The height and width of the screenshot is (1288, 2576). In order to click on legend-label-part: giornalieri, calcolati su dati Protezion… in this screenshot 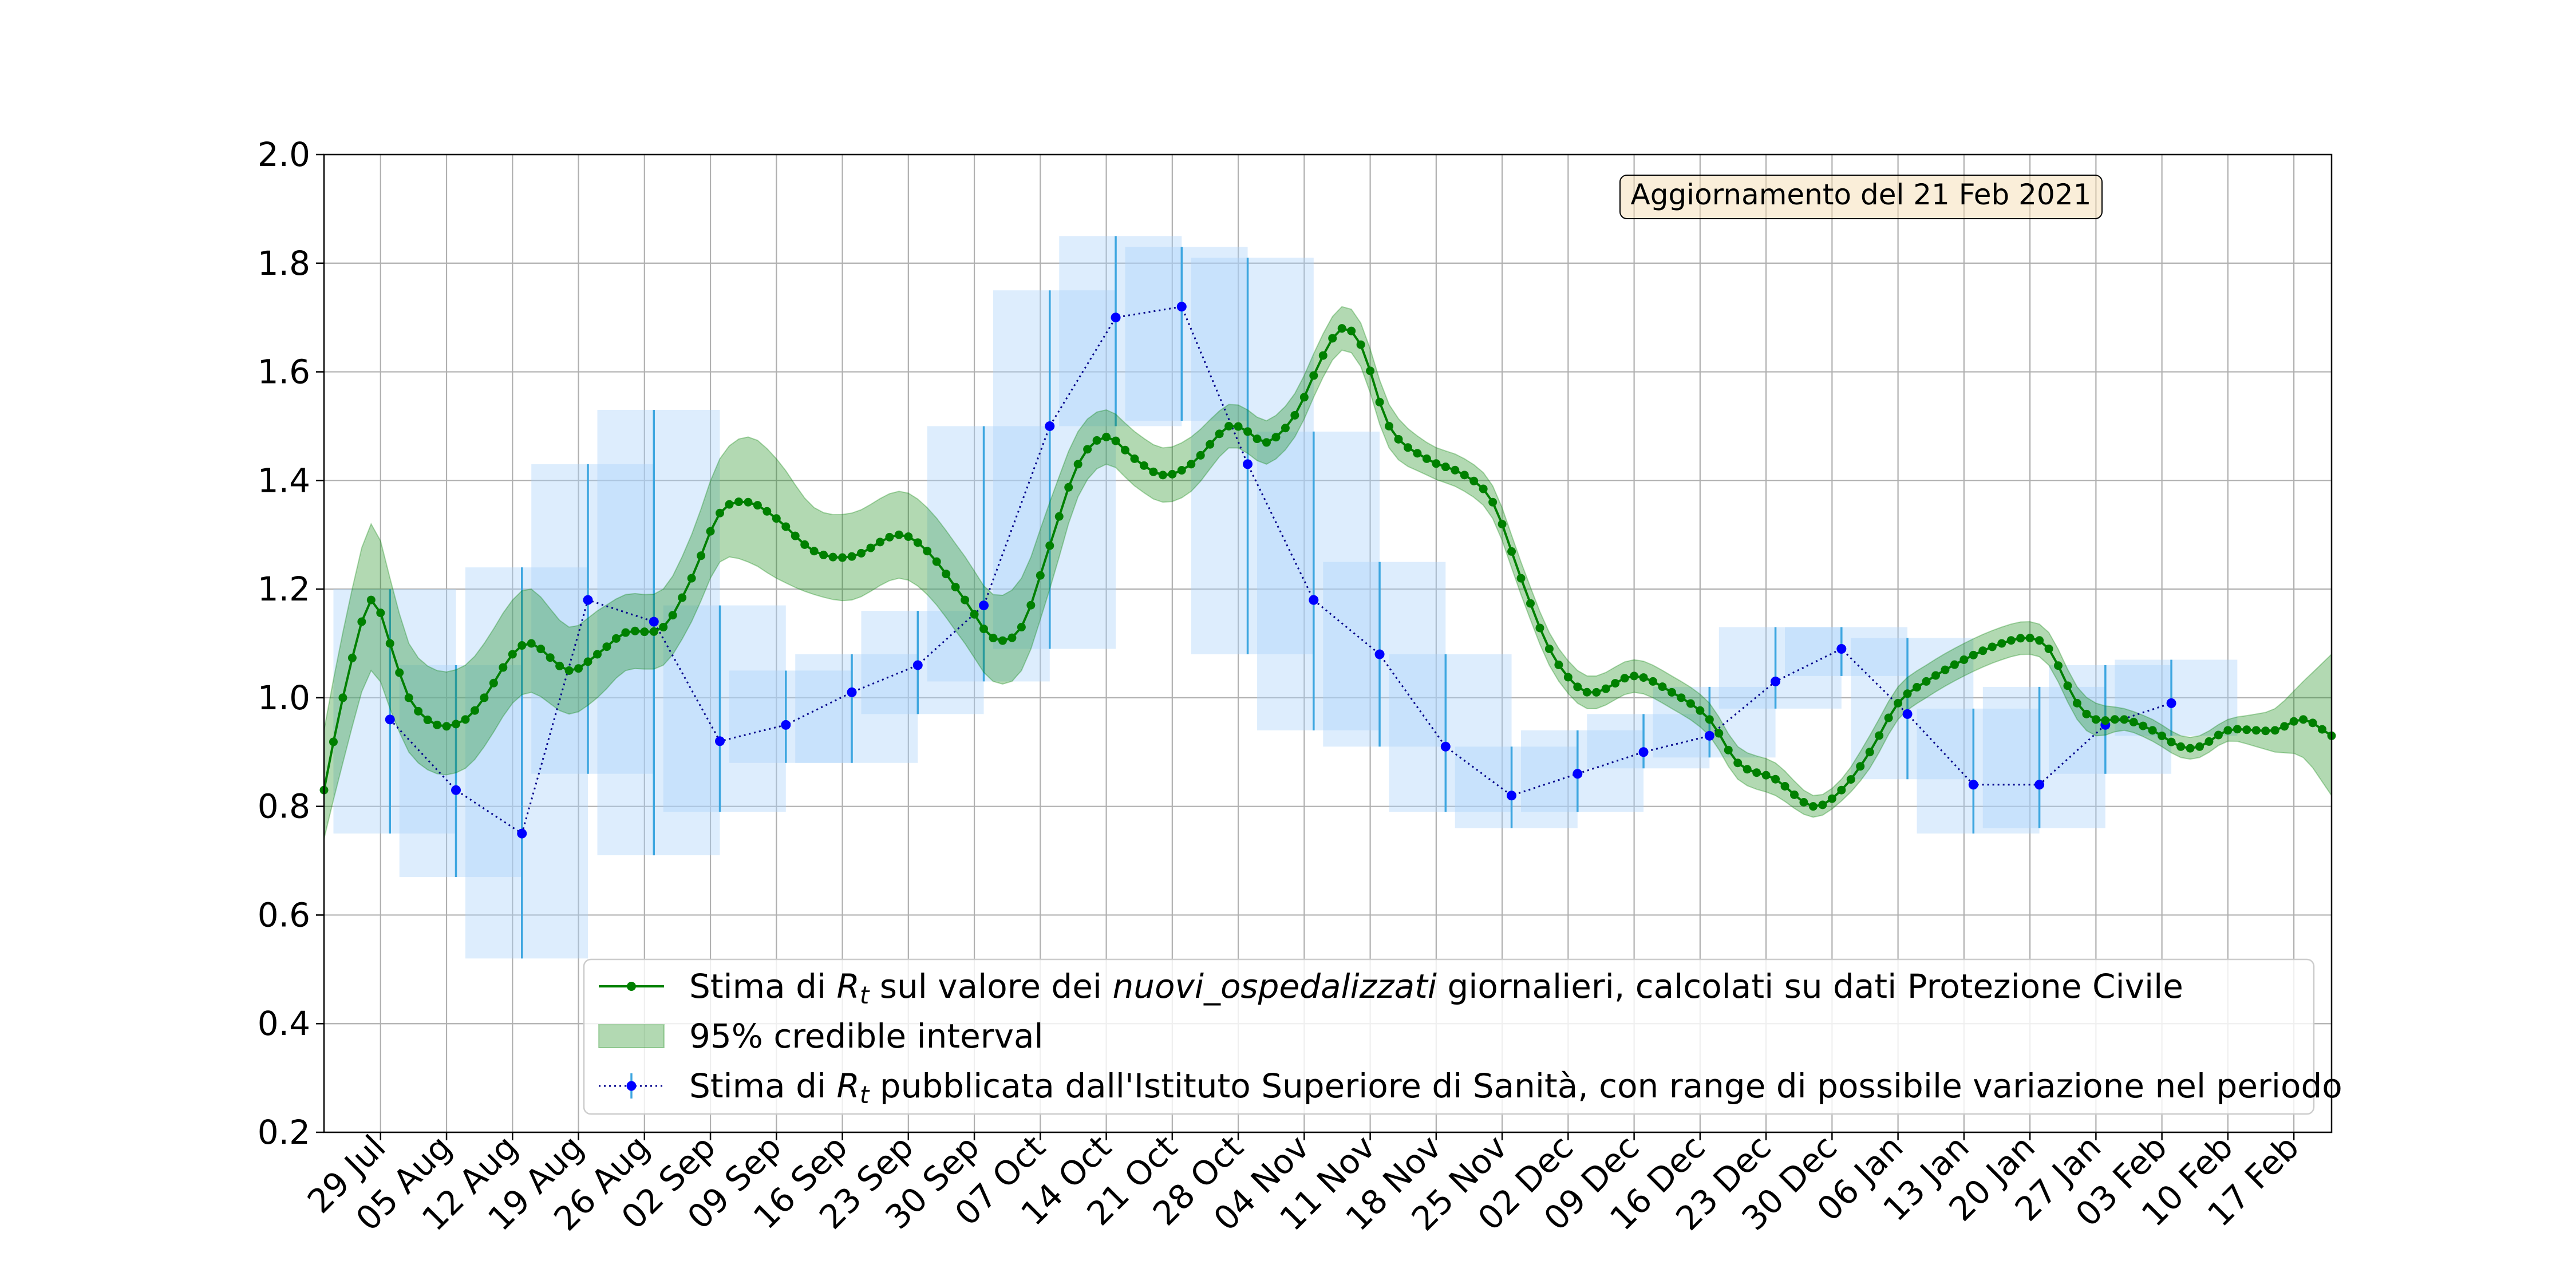, I will do `click(1810, 986)`.